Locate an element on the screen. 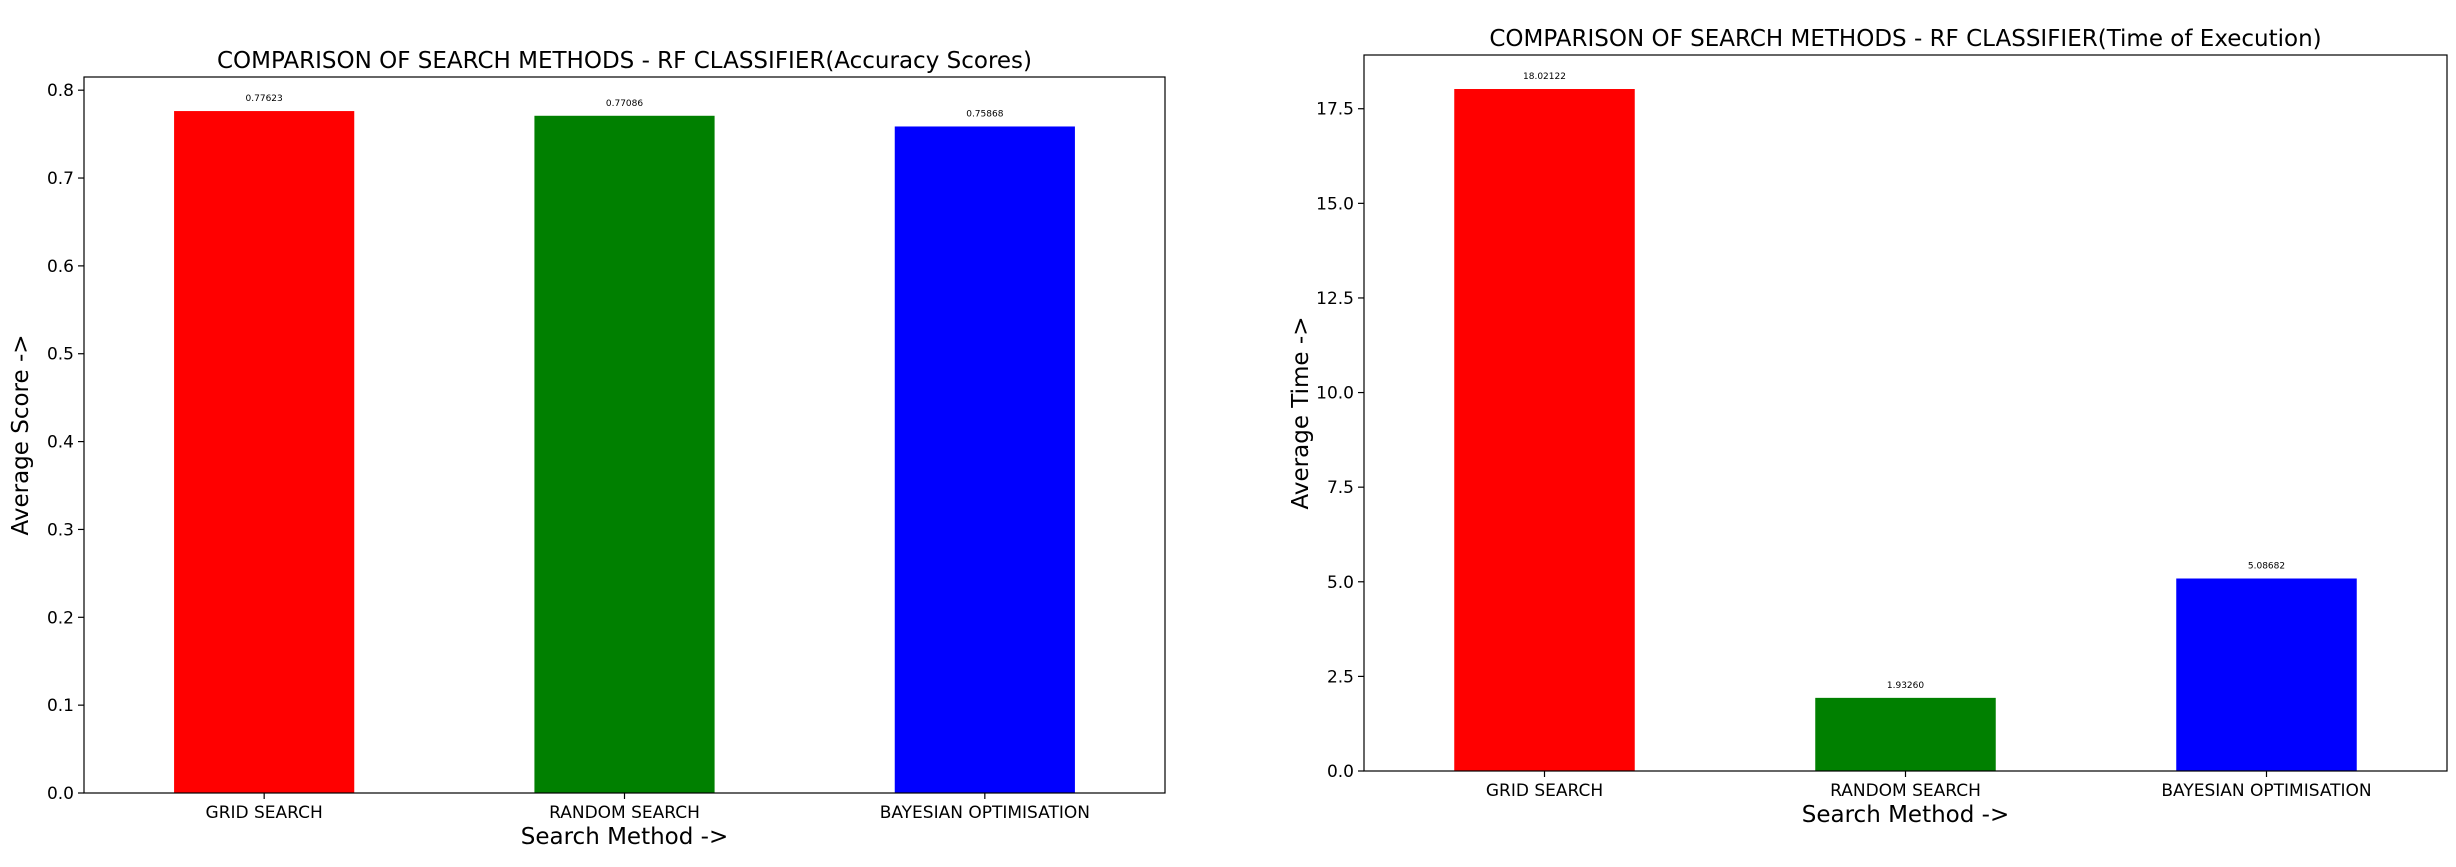 This screenshot has height=867, width=2456. y-tick-label: 0.3 is located at coordinates (60, 530).